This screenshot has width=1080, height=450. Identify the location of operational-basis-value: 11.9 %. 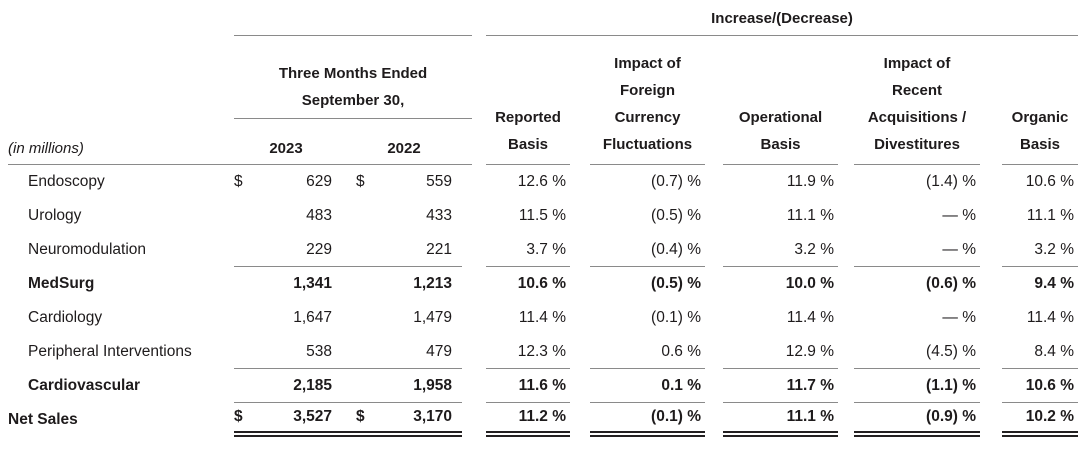
(810, 181).